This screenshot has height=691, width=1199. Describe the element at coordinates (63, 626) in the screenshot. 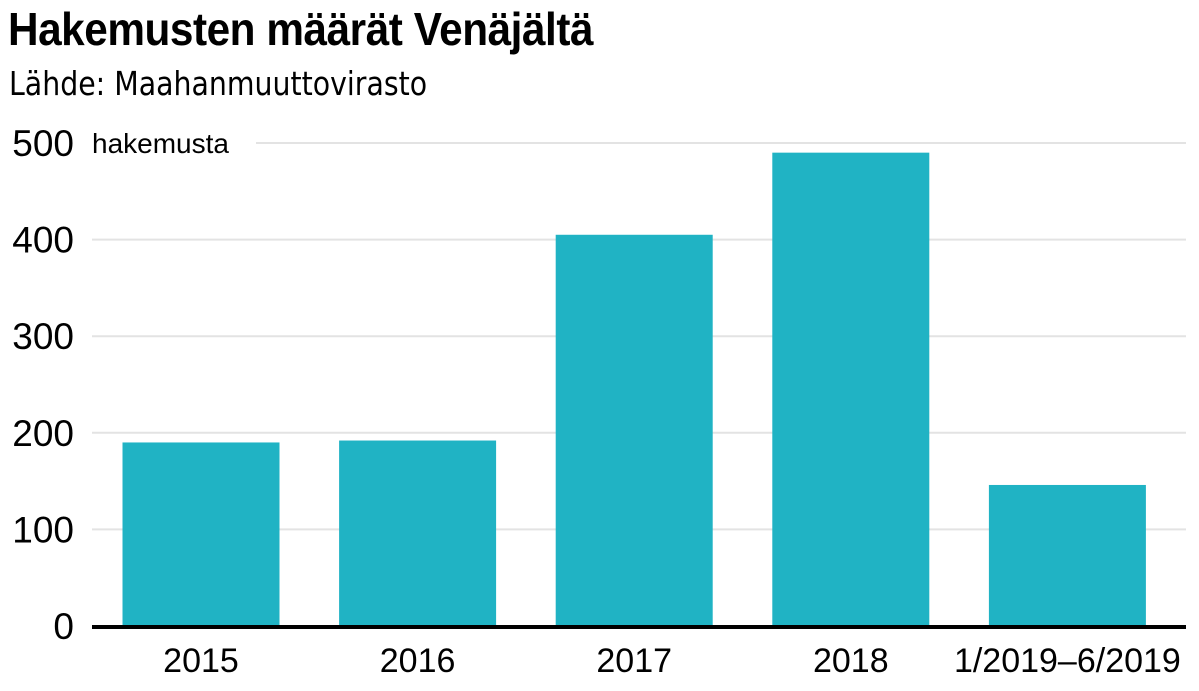

I see `y-tick-label: 0` at that location.